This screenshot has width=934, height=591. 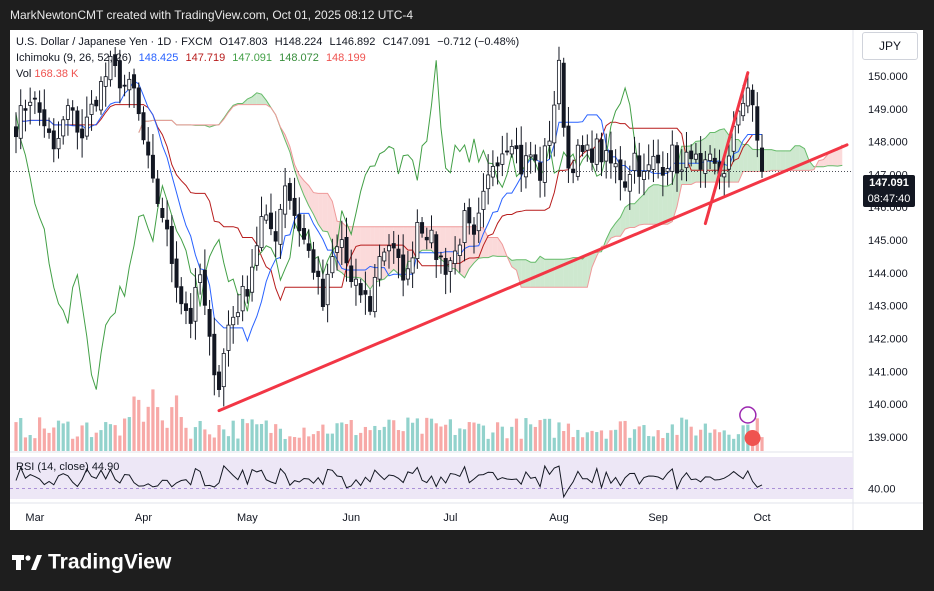 What do you see at coordinates (889, 183) in the screenshot?
I see `last-price: 147.091` at bounding box center [889, 183].